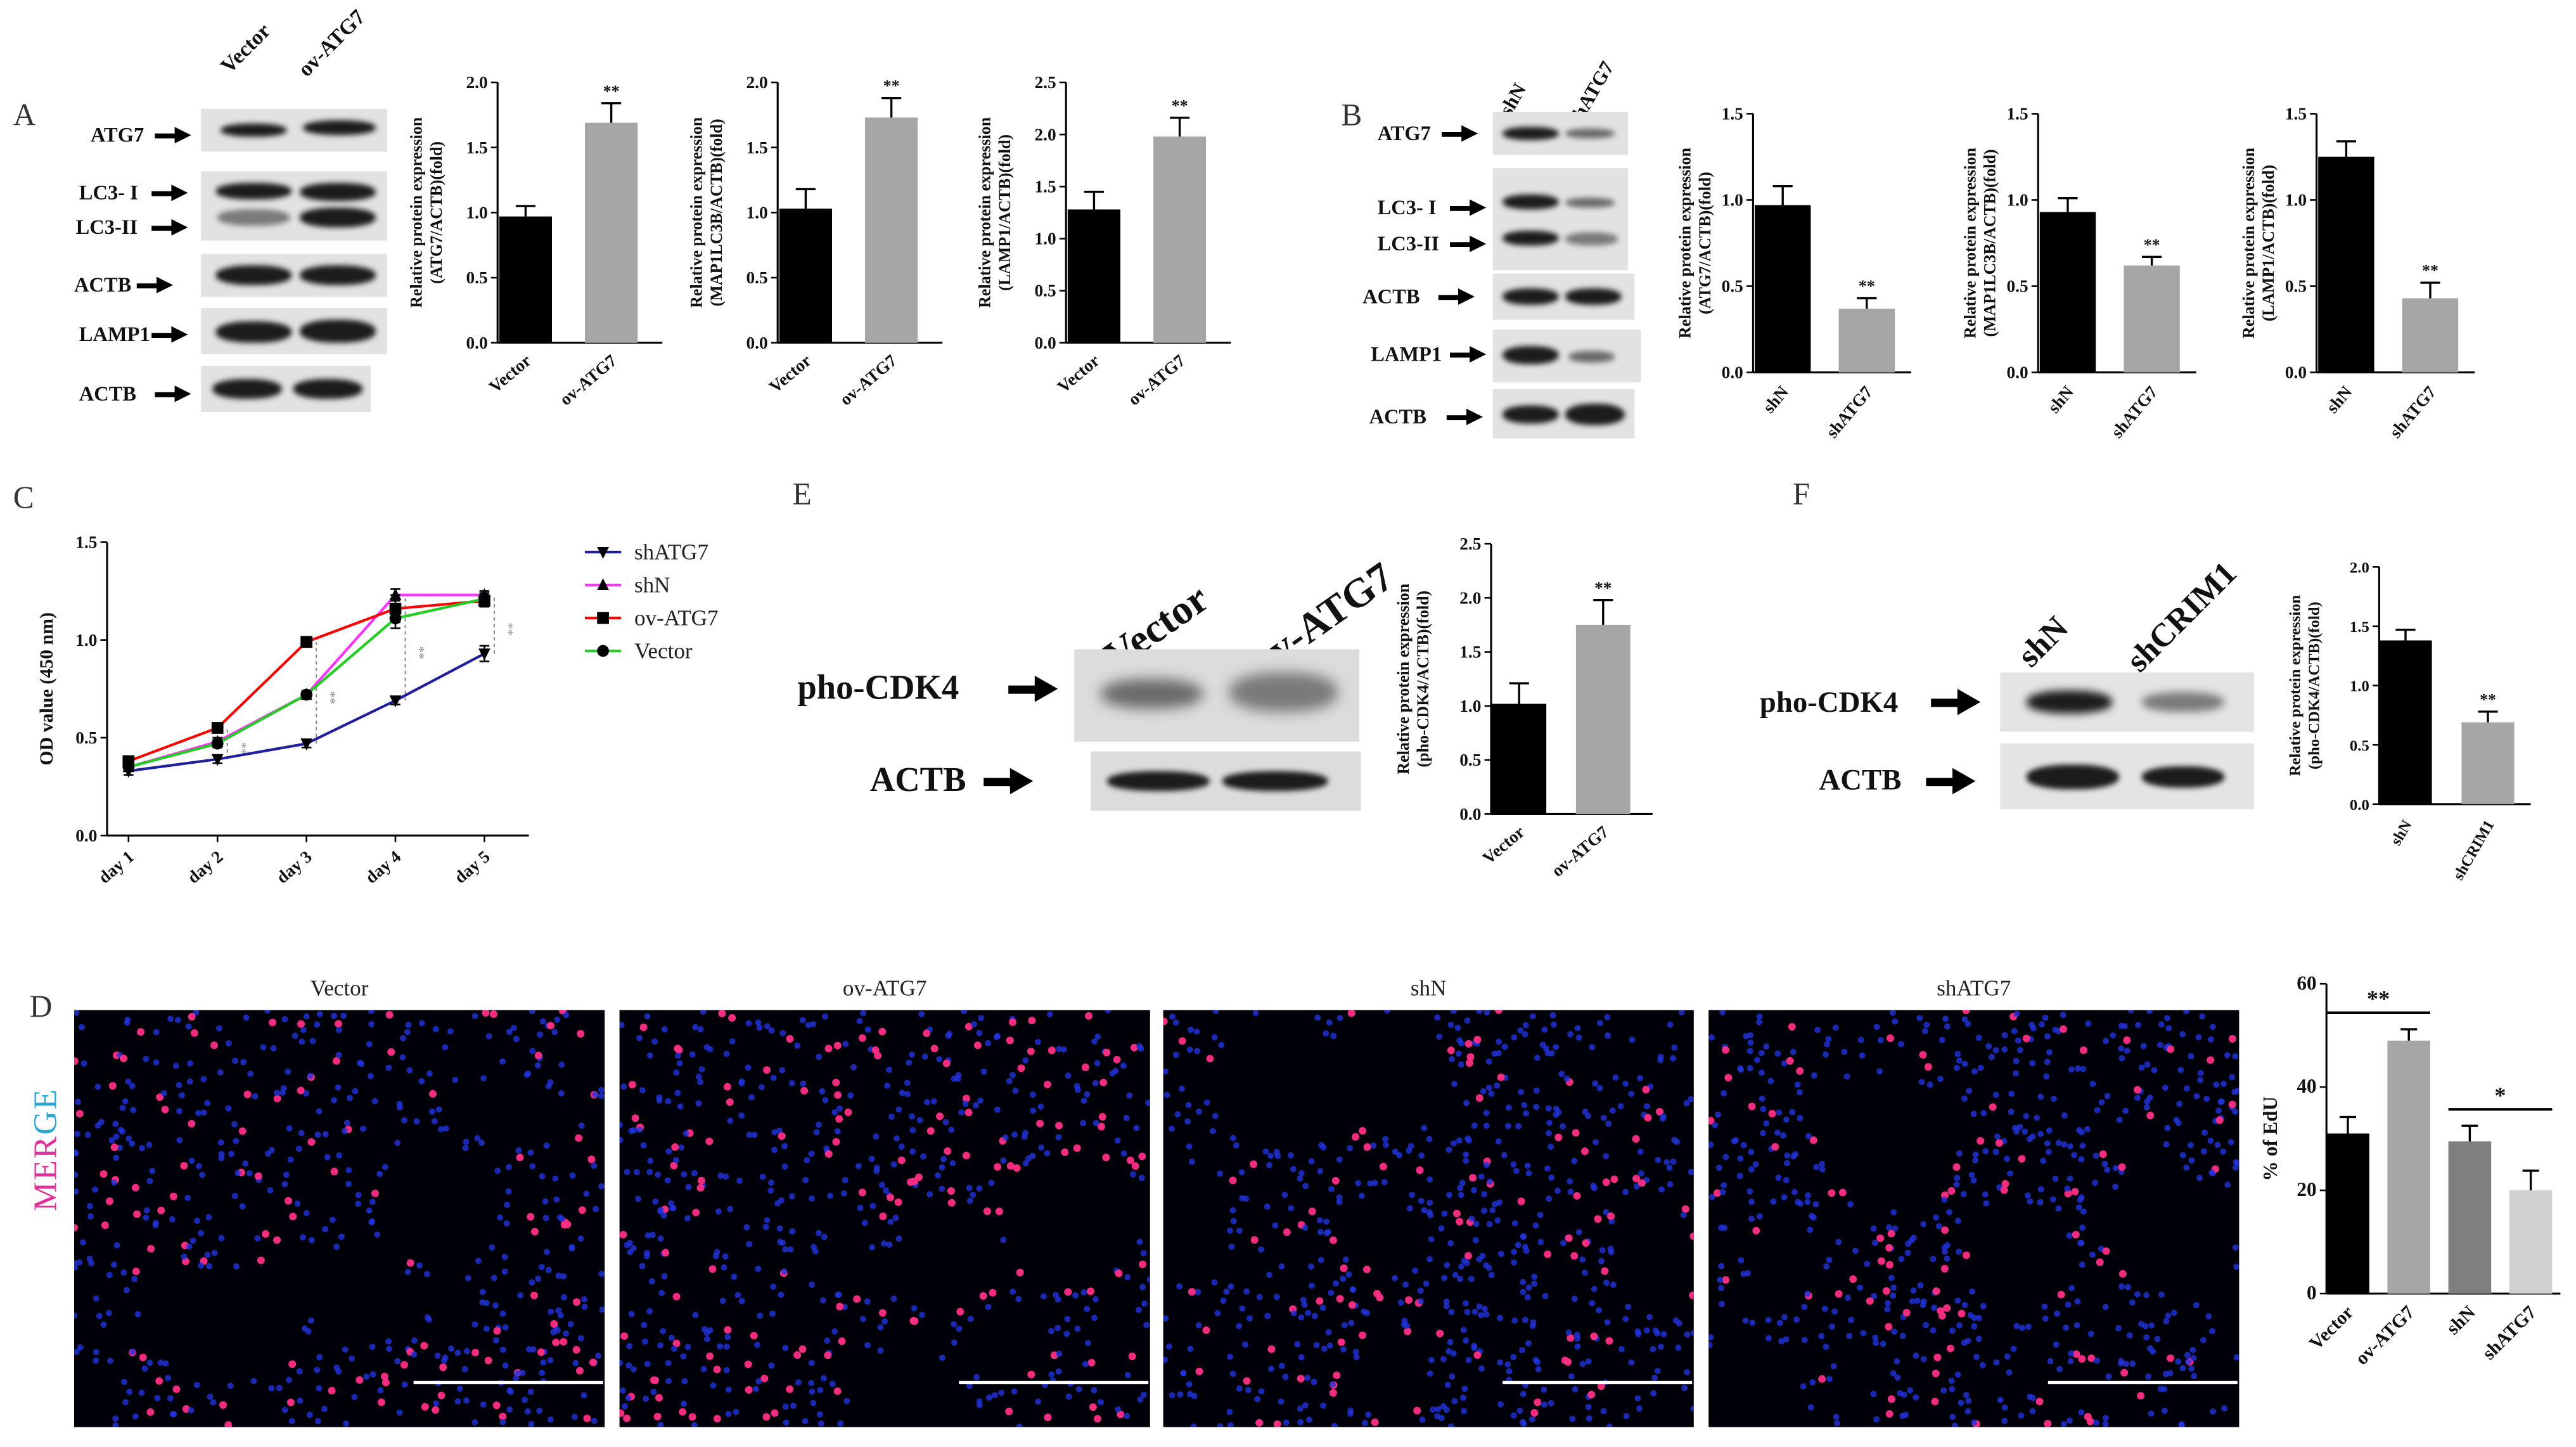  Describe the element at coordinates (46, 1173) in the screenshot. I see `merge-label-part: MER` at that location.